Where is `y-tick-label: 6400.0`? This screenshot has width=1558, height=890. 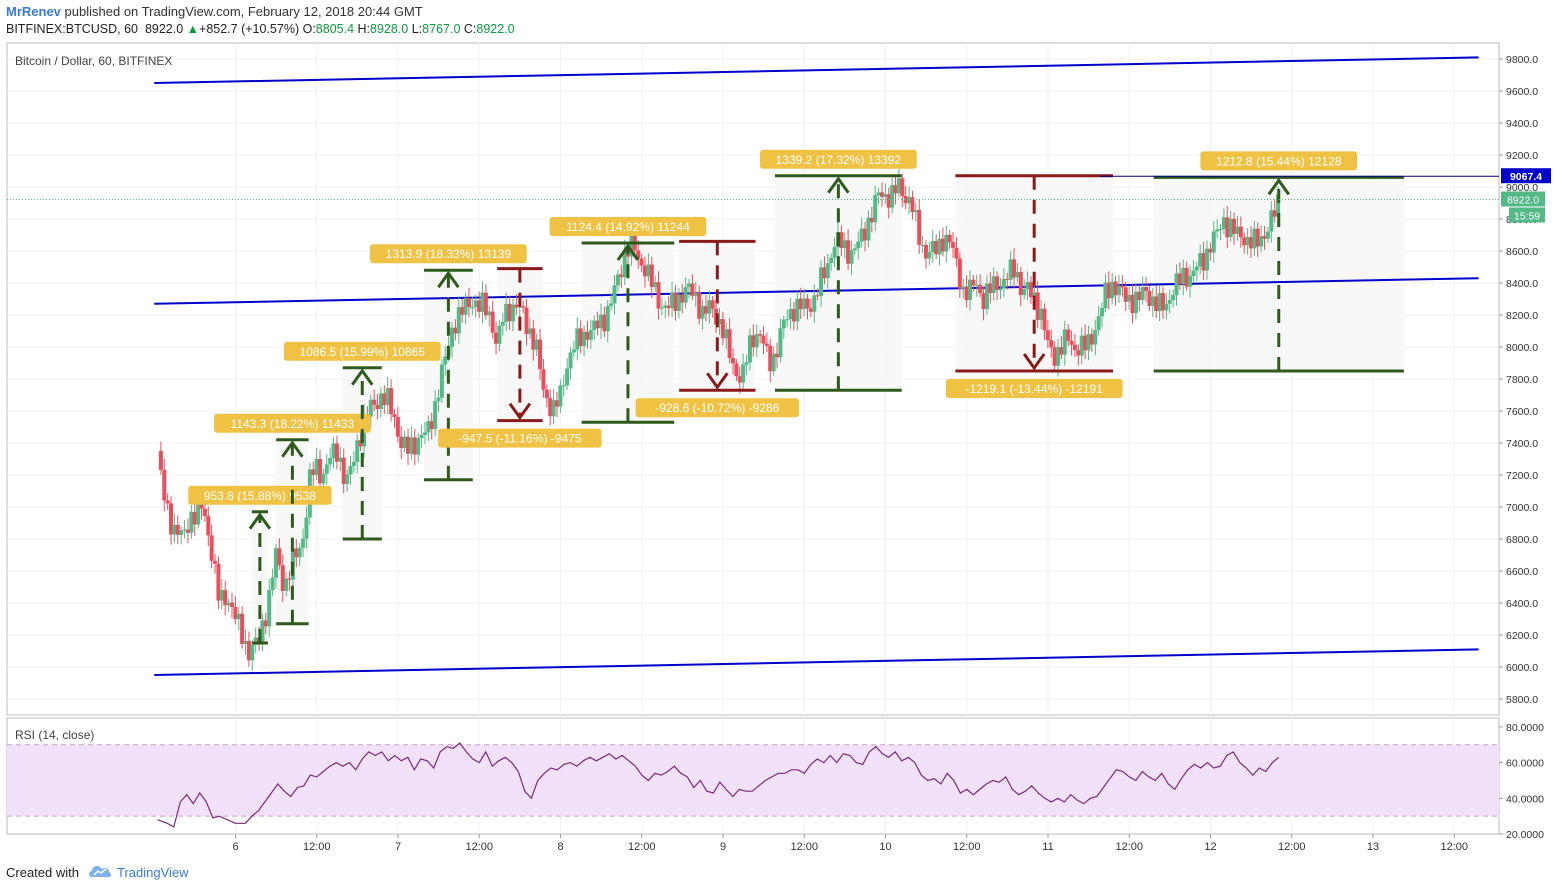
y-tick-label: 6400.0 is located at coordinates (1522, 604).